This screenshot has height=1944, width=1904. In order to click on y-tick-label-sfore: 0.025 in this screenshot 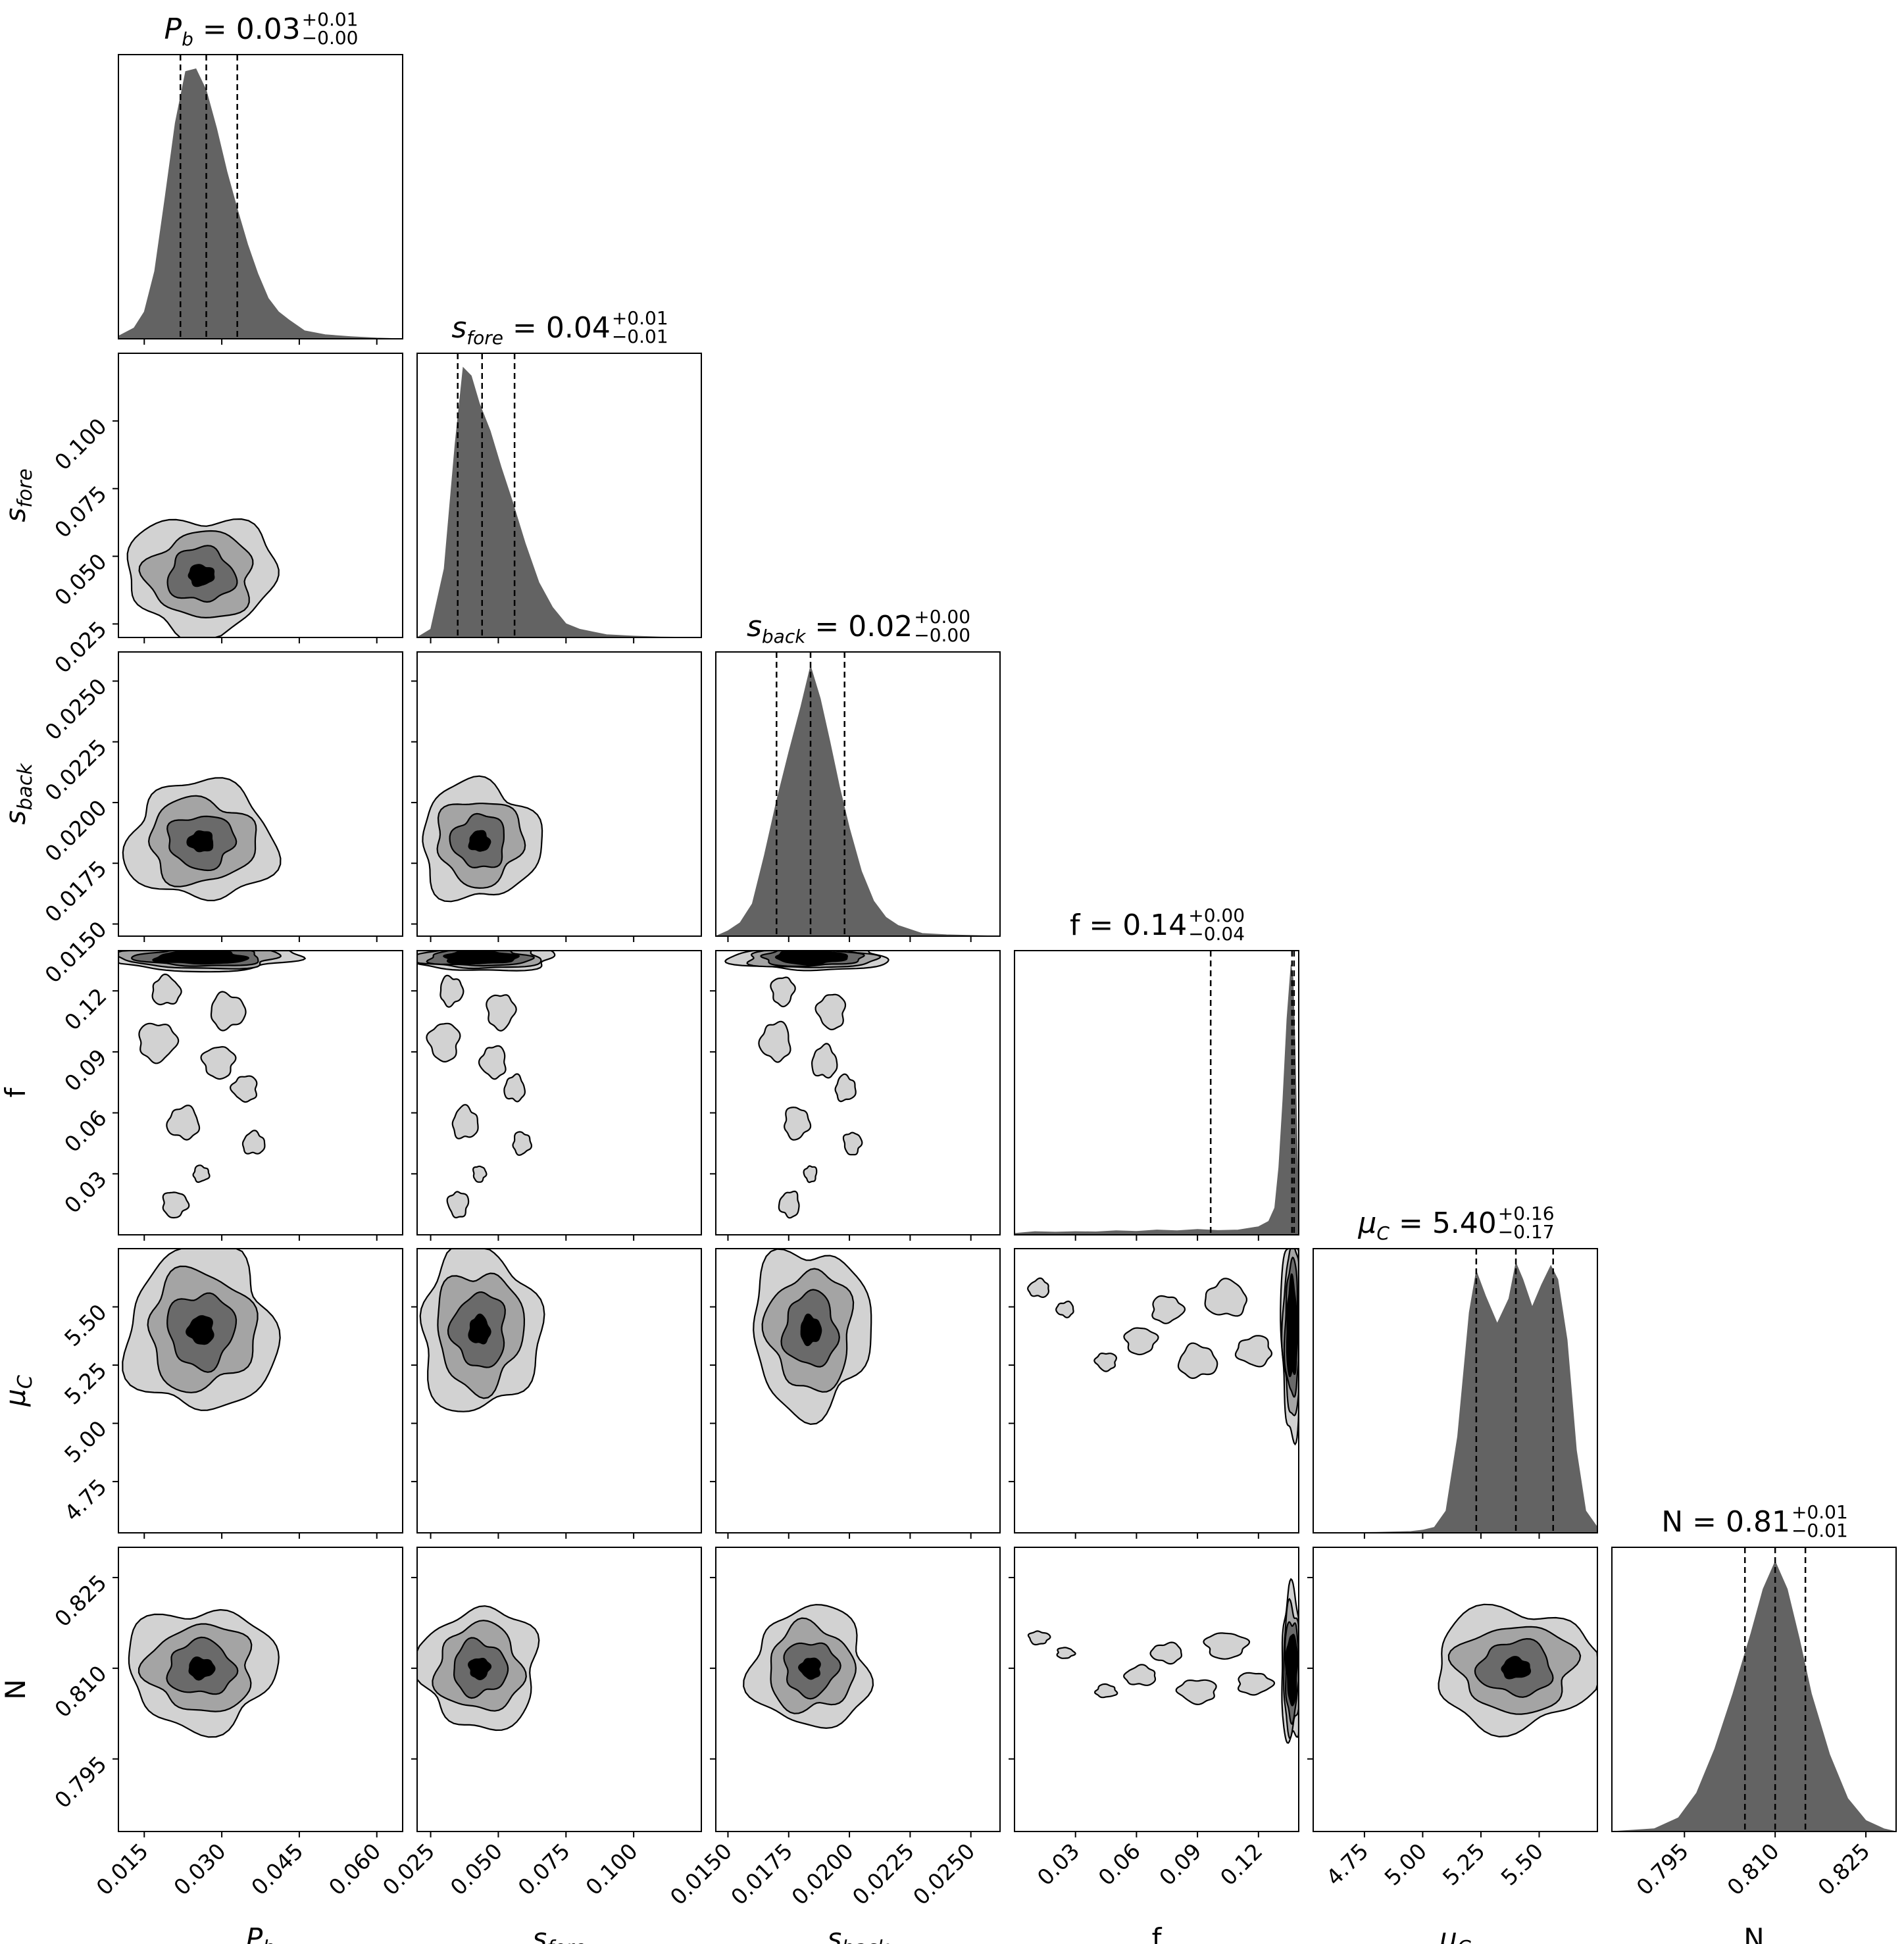, I will do `click(80, 647)`.